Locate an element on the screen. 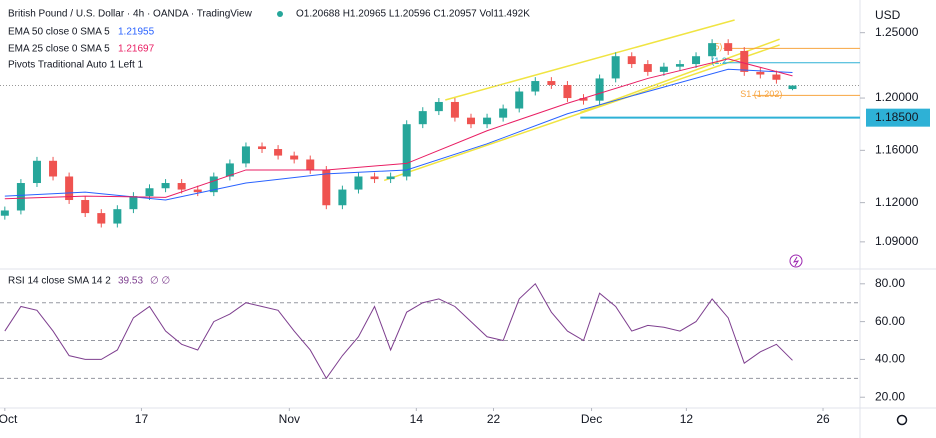 This screenshot has height=438, width=936. status-dot is located at coordinates (280, 14).